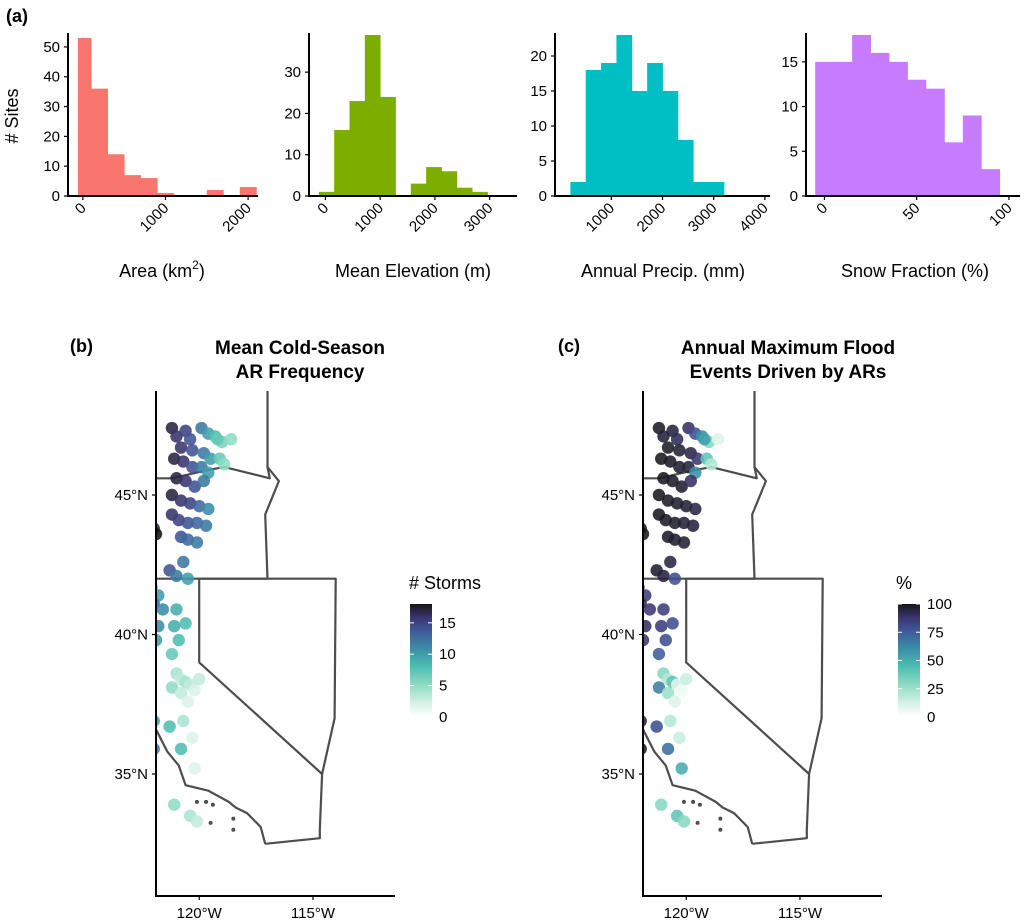 This screenshot has height=923, width=1024. What do you see at coordinates (788, 348) in the screenshot?
I see `map-c-title-line1: Annual Maximum Flood` at bounding box center [788, 348].